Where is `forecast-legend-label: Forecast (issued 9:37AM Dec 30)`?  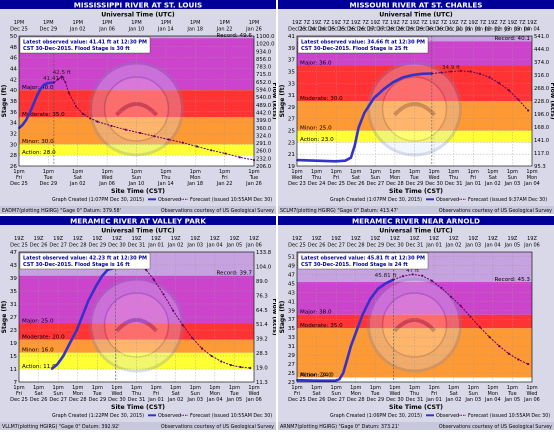 forecast-legend-label: Forecast (issued 9:37AM Dec 30) is located at coordinates (507, 200).